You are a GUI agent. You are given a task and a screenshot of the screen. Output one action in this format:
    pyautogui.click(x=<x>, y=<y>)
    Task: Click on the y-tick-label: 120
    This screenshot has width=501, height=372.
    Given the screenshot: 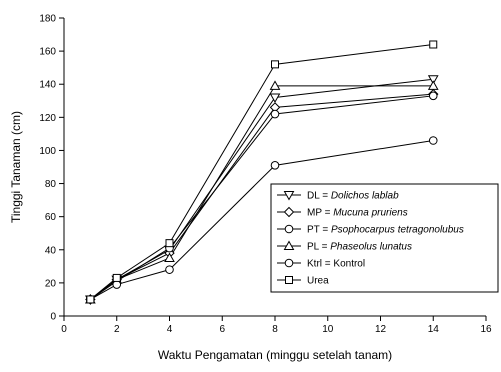 What is the action you would take?
    pyautogui.click(x=47, y=118)
    